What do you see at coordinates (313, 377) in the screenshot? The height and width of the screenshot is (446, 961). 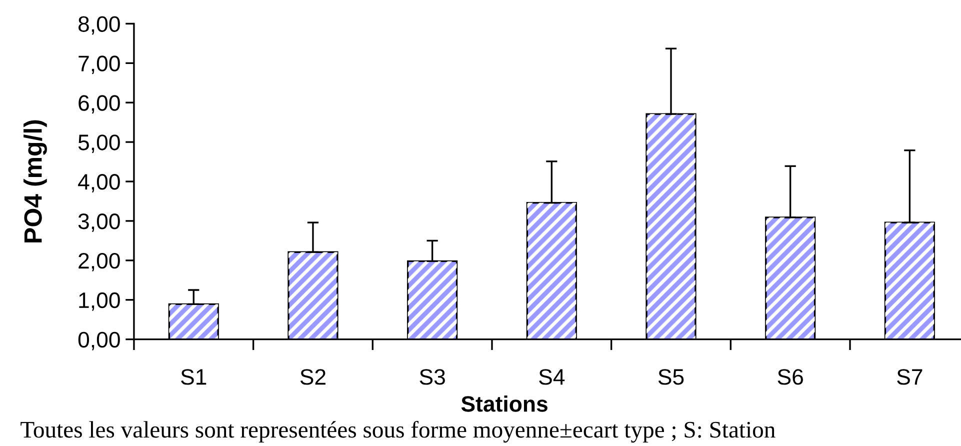 I see `x-tick-label: S2` at bounding box center [313, 377].